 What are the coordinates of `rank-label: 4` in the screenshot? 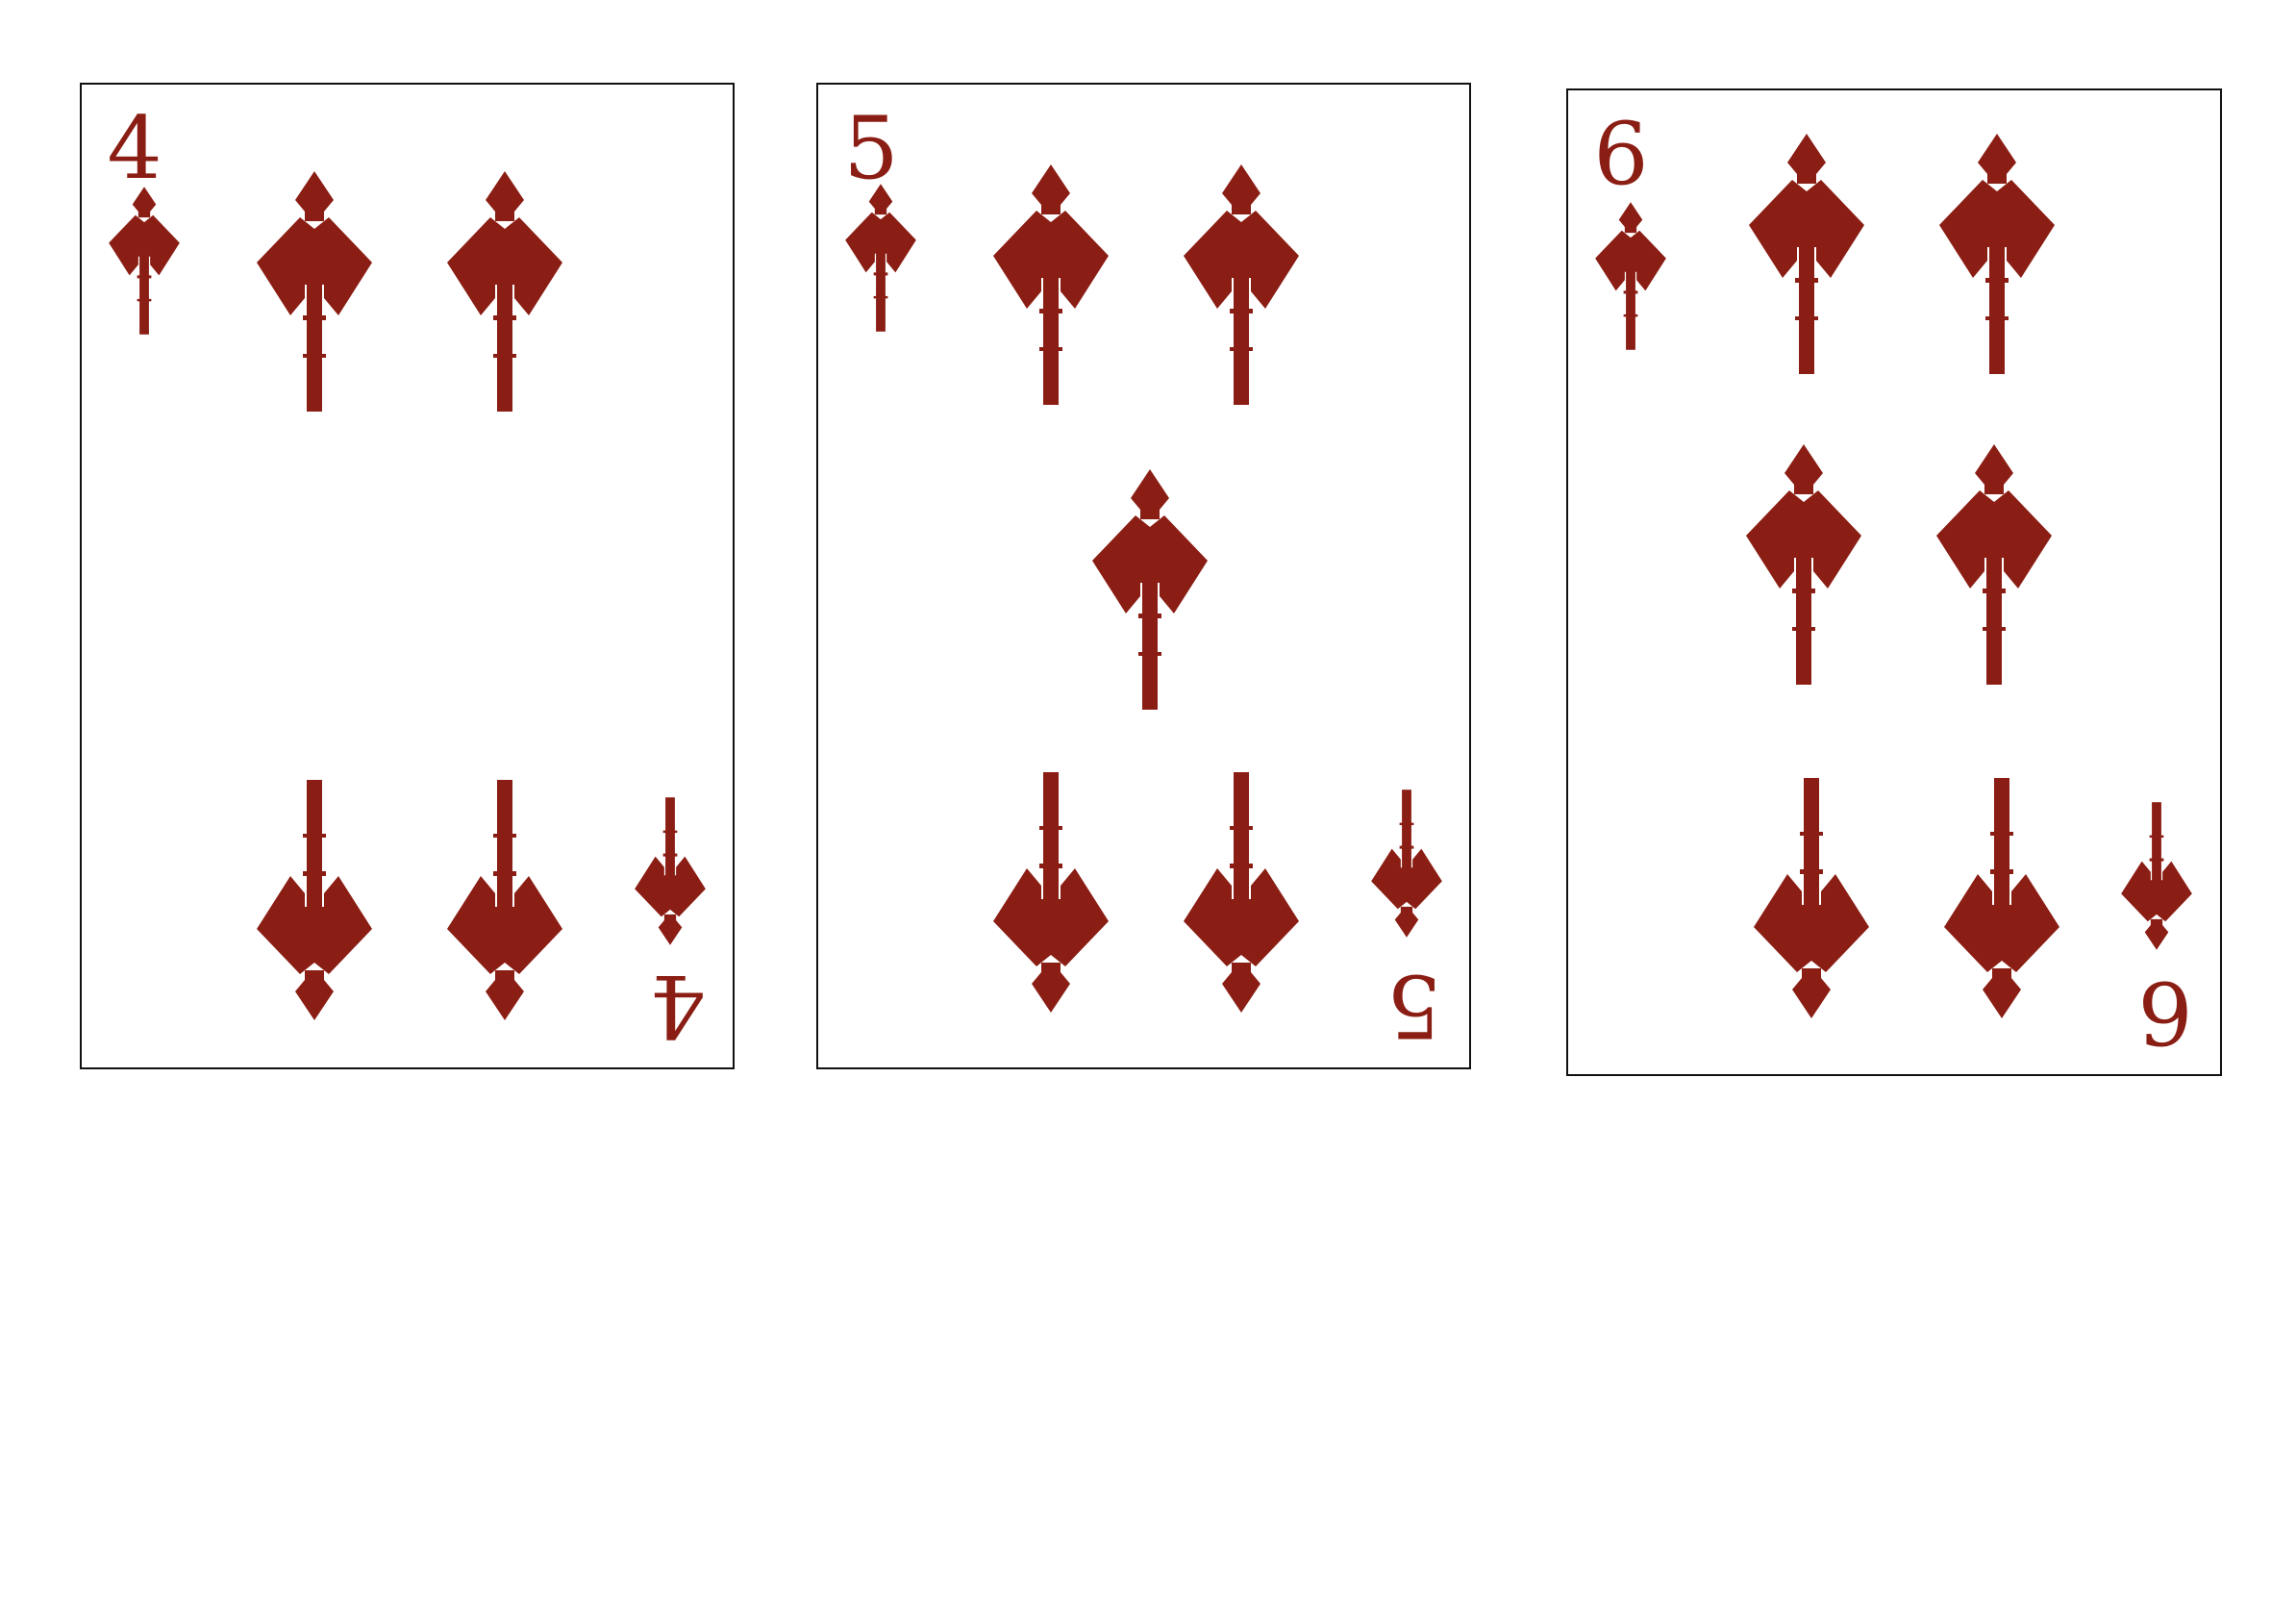 It's located at (134, 149).